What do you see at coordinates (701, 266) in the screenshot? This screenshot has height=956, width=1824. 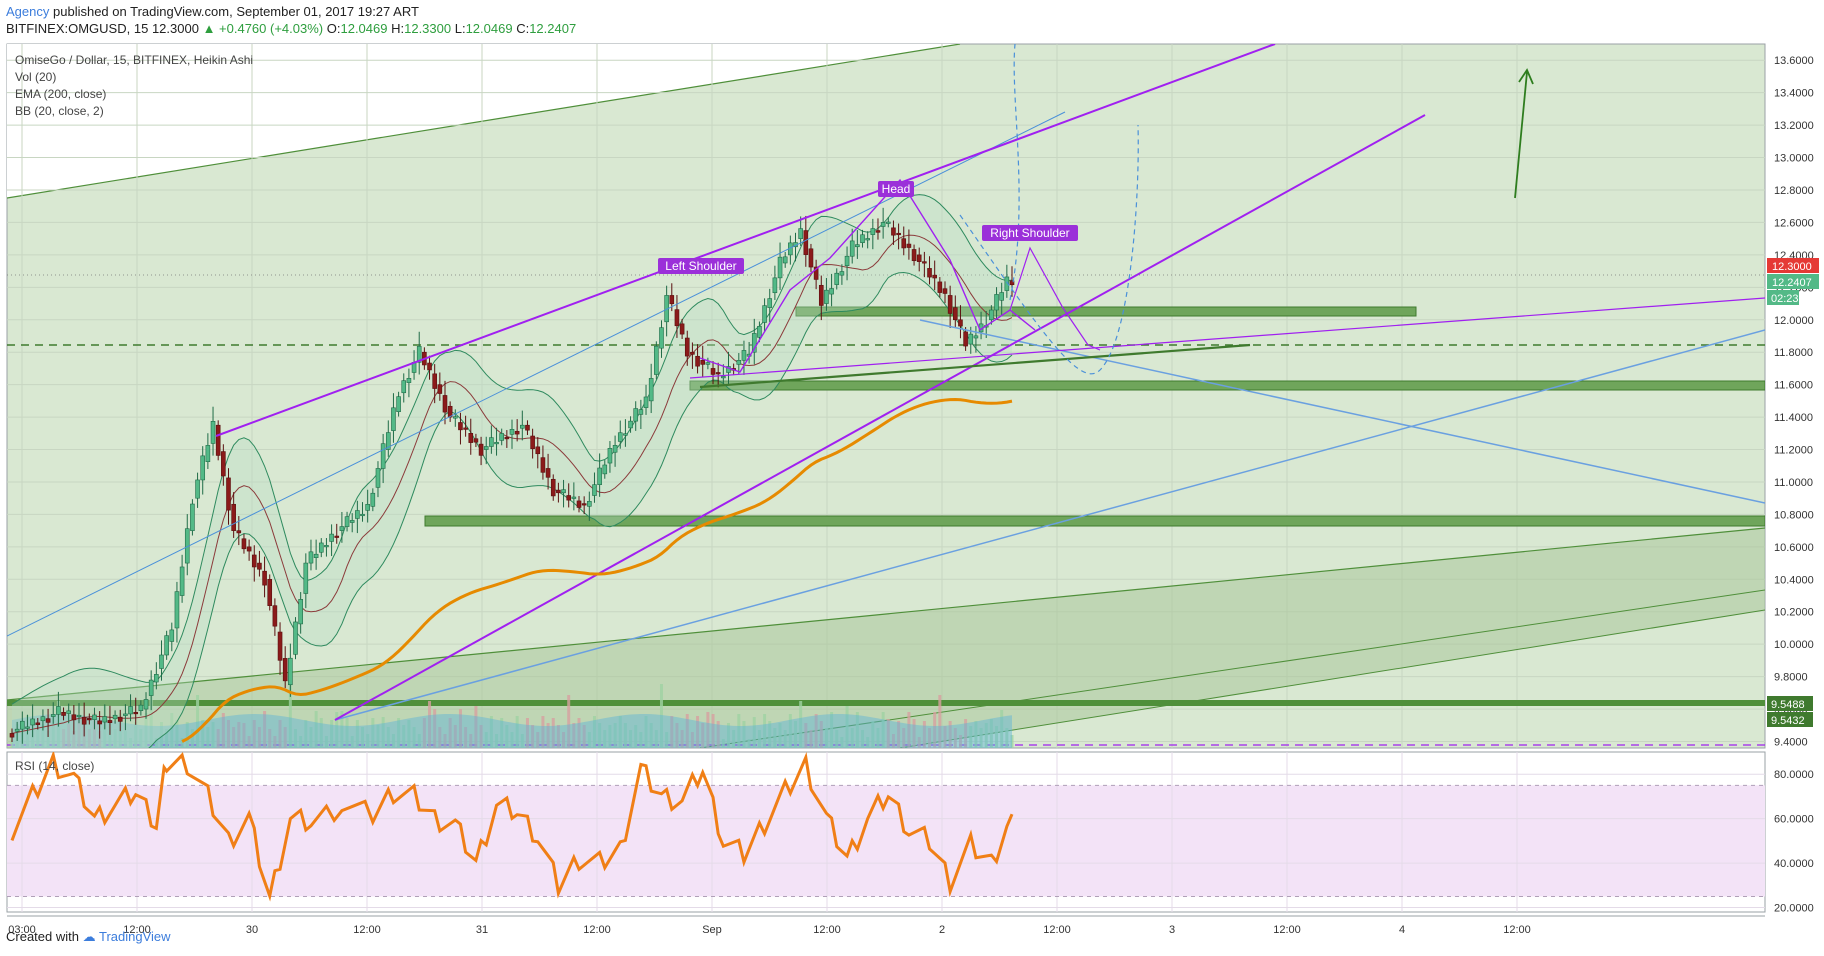 I see `label-left-shoulder: Left Shoulder` at bounding box center [701, 266].